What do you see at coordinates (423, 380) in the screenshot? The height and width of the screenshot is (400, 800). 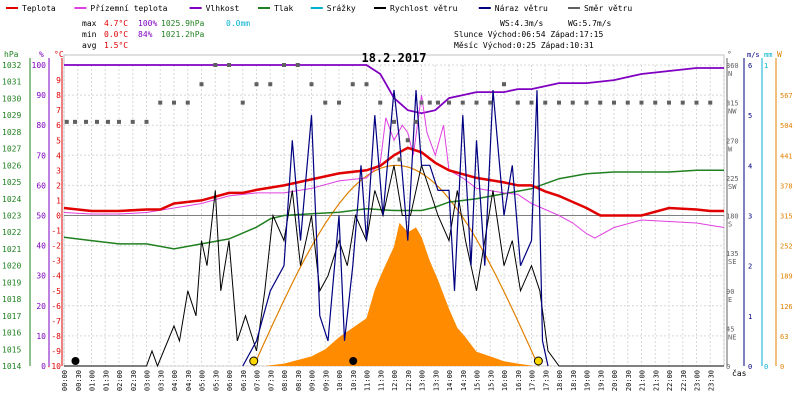 I see `time-tick-label: 13:00` at bounding box center [423, 380].